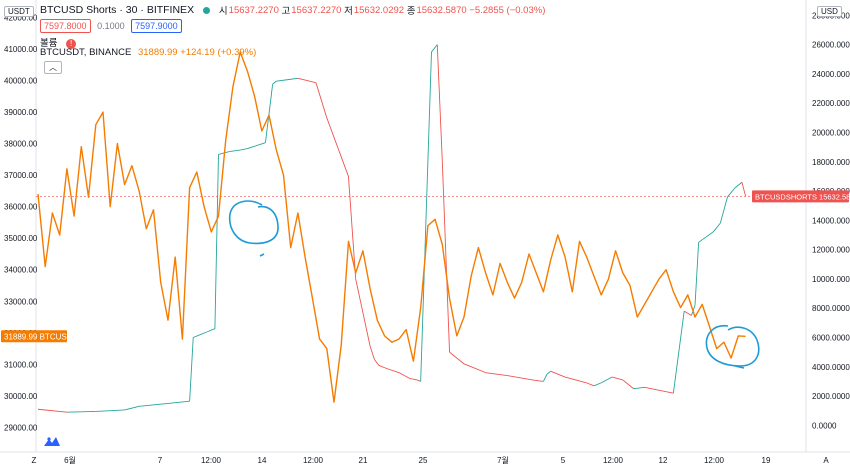  I want to click on time-tick-label: 6월, so click(70, 460).